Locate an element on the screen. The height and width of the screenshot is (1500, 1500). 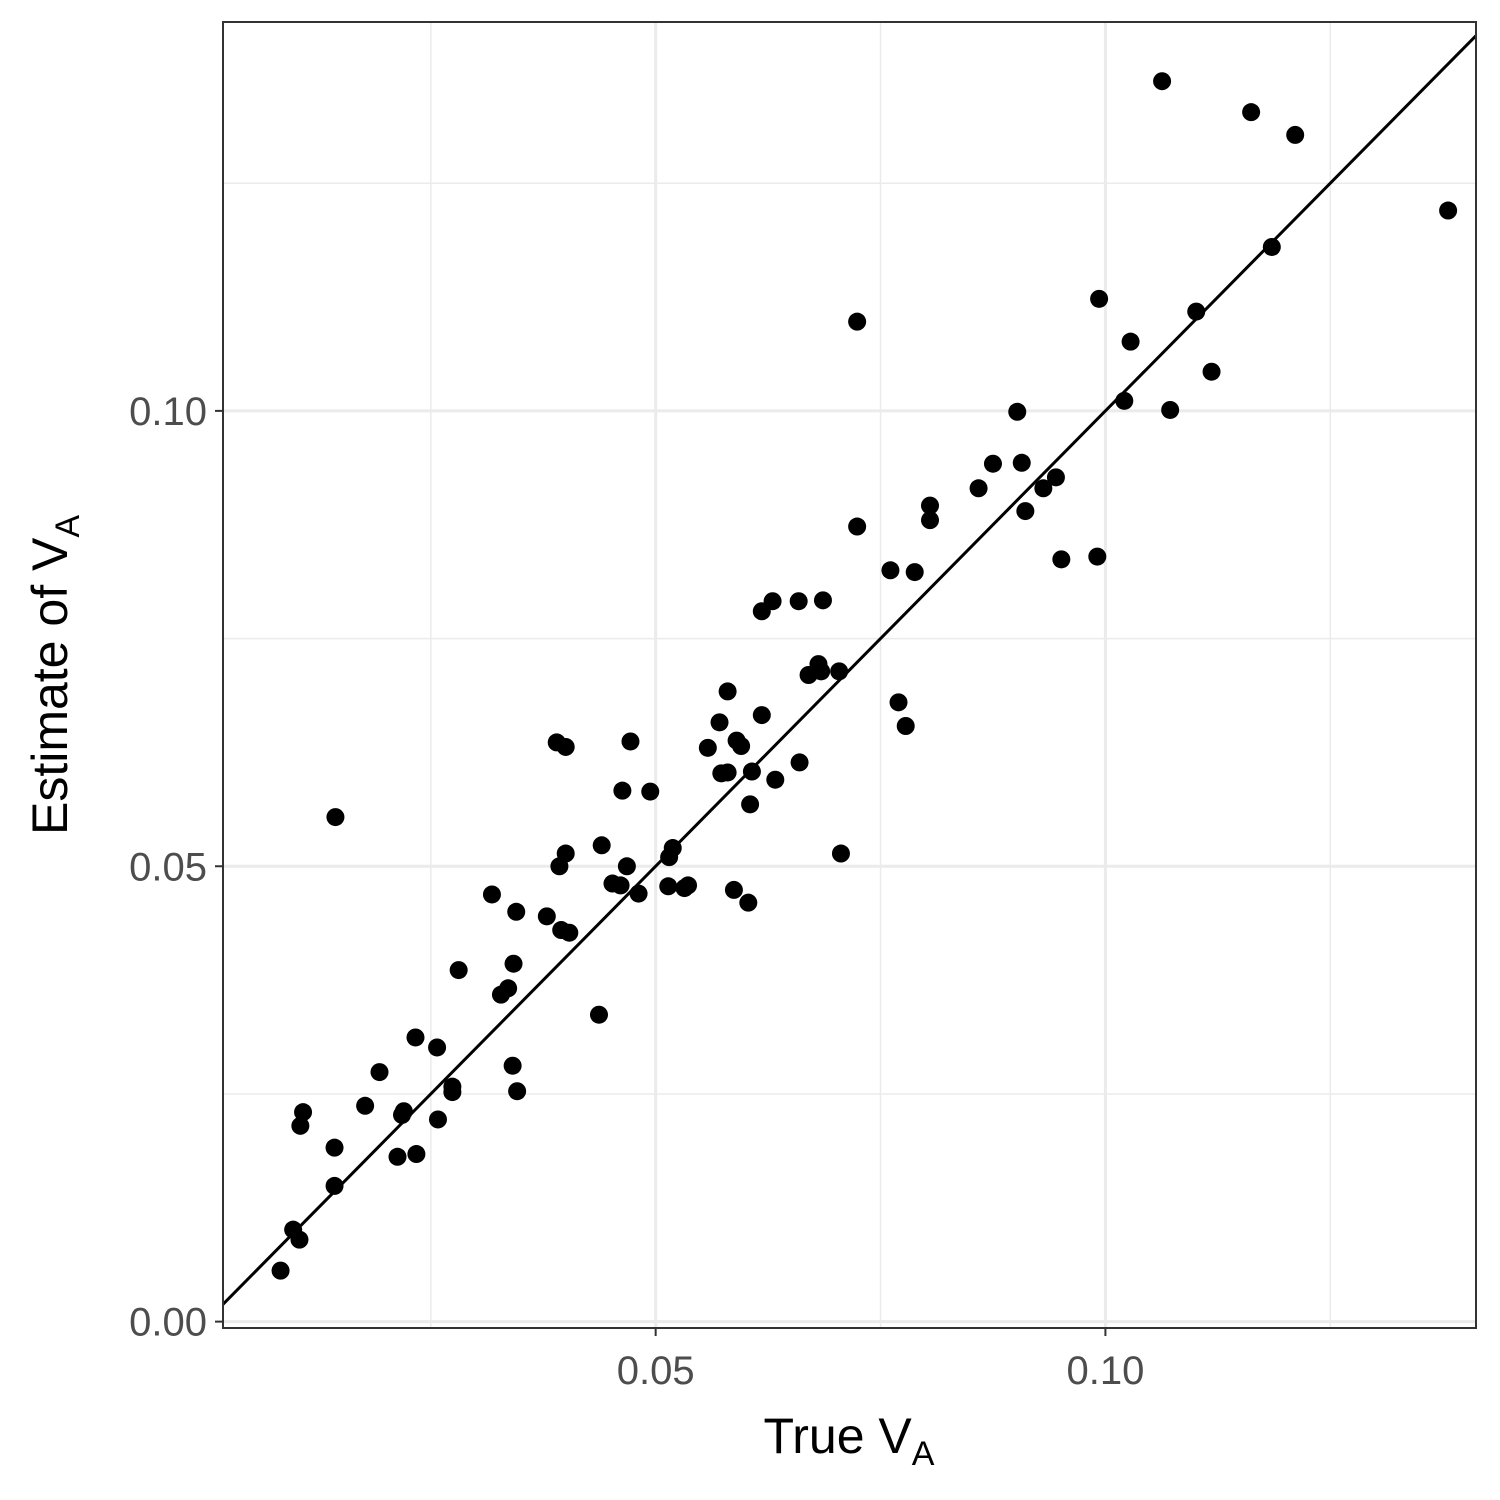
y-tick-label: 0.10 is located at coordinates (168, 412).